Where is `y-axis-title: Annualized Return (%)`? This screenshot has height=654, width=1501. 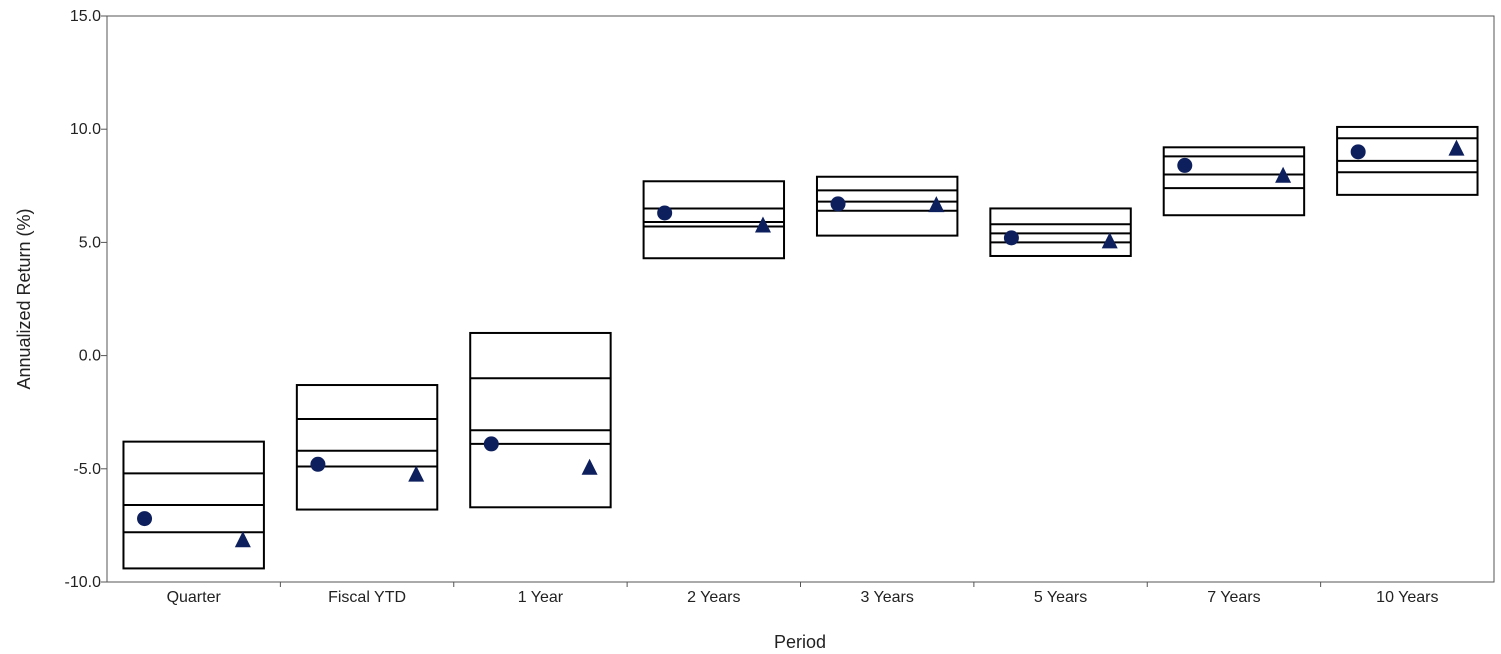
y-axis-title: Annualized Return (%) is located at coordinates (24, 298).